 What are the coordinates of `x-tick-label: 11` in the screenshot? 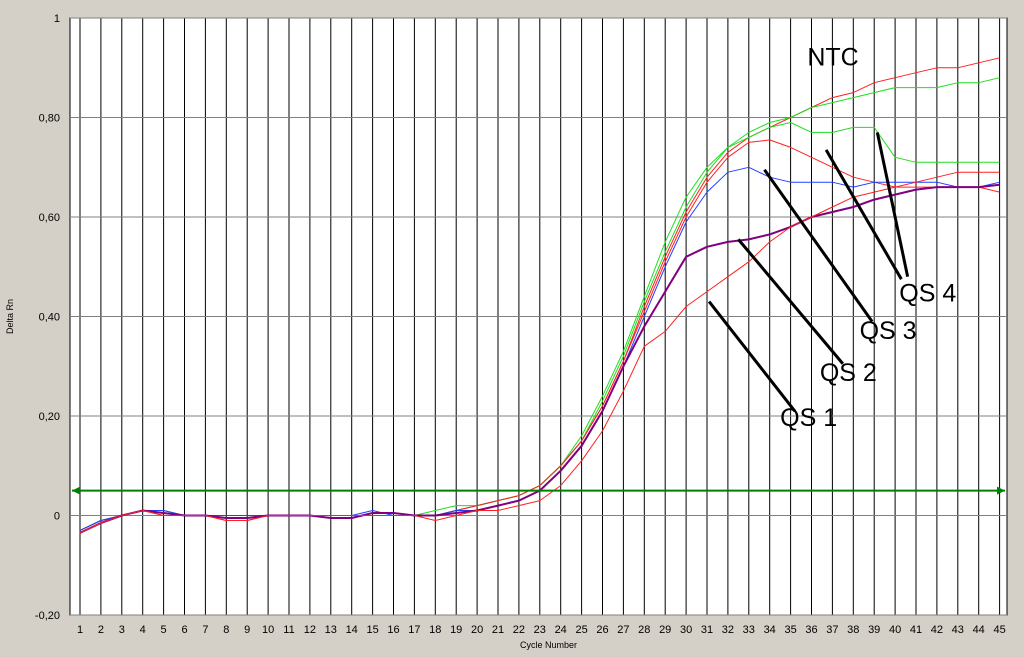 It's located at (288, 630).